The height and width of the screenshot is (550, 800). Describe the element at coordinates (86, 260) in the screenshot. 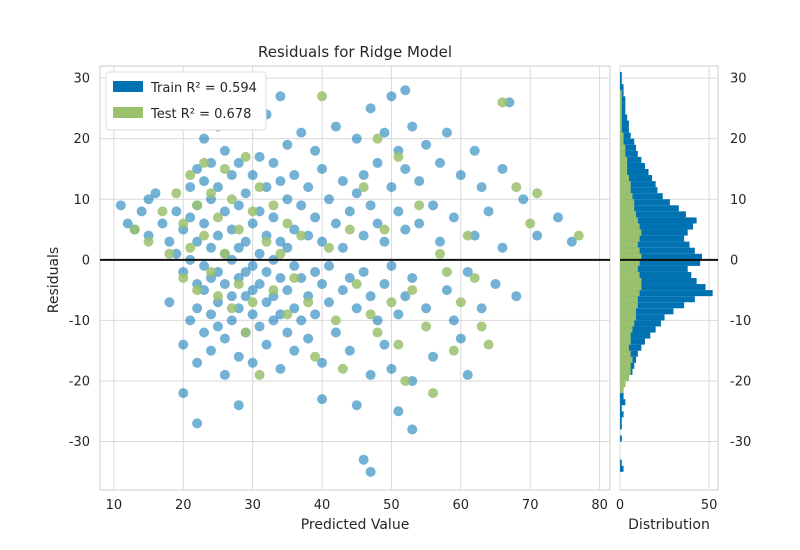

I see `y-tick-label: 0` at that location.